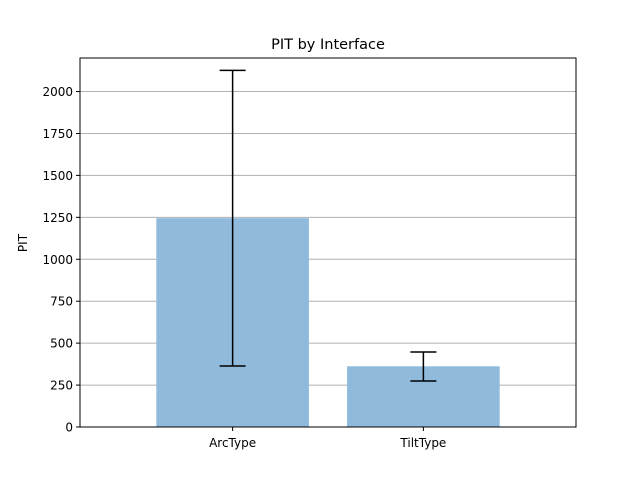  What do you see at coordinates (232, 443) in the screenshot?
I see `x-tick-label: ArcType` at bounding box center [232, 443].